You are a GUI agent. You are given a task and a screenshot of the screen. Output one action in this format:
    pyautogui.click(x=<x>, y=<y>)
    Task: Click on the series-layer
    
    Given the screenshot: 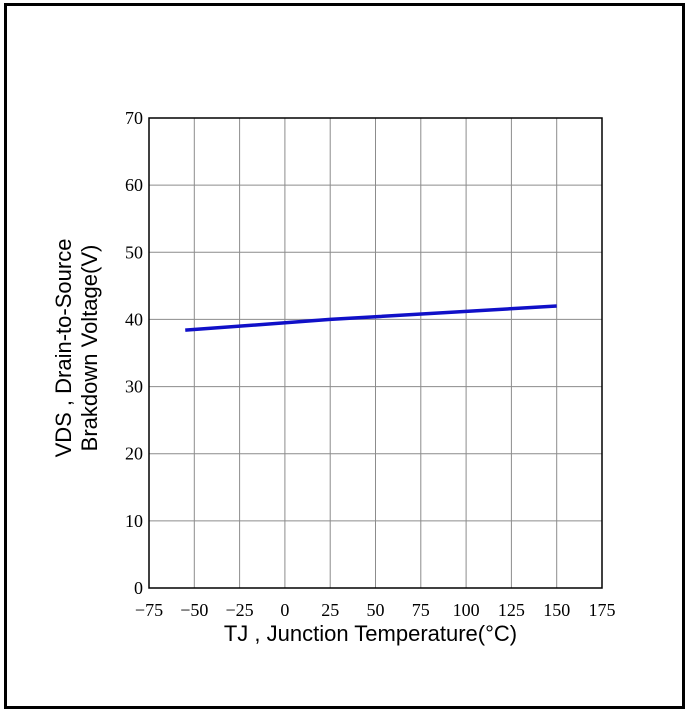 What is the action you would take?
    pyautogui.click(x=371, y=318)
    